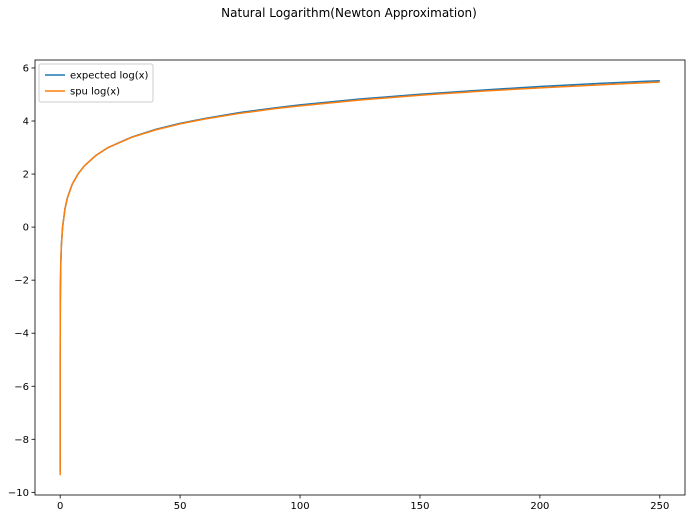 The width and height of the screenshot is (692, 518). Describe the element at coordinates (363, 503) in the screenshot. I see `x-axis-ticks: 0 50 100 150 200 250` at that location.